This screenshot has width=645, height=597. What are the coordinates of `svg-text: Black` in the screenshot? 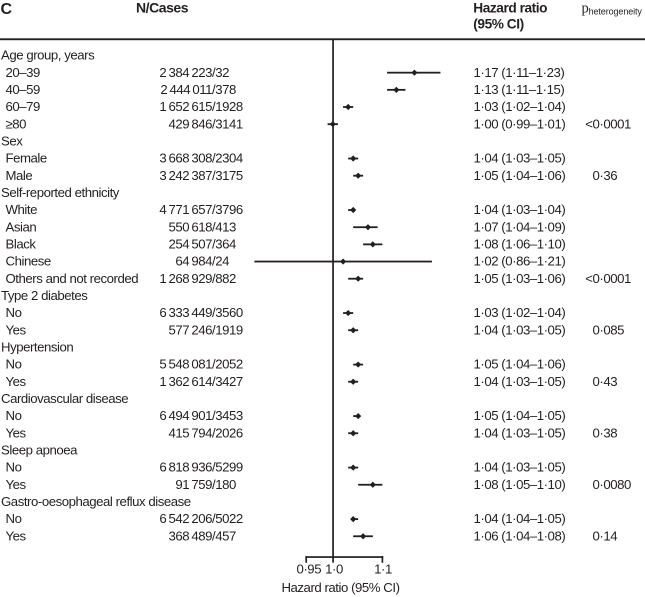 It's located at (21, 243).